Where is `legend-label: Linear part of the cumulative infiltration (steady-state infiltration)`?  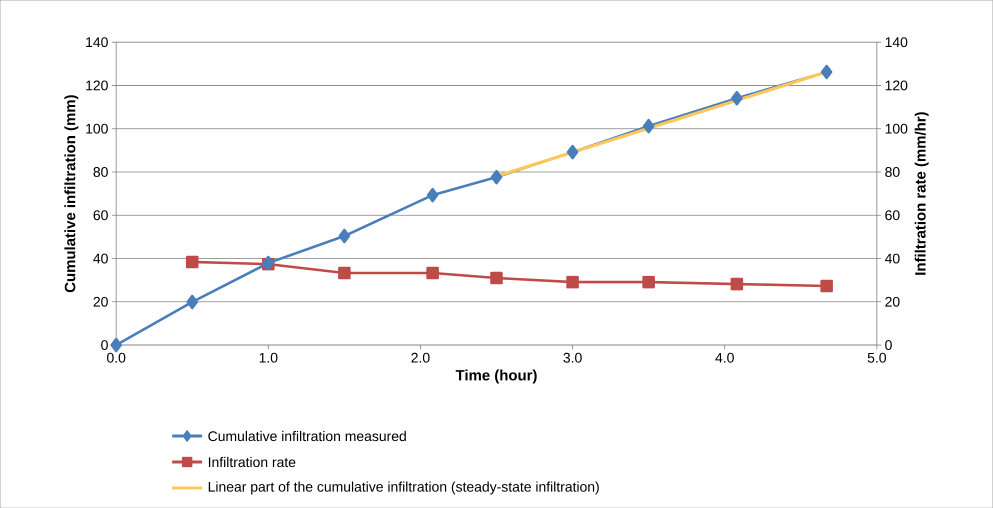 legend-label: Linear part of the cumulative infiltration (steady-state infiltration) is located at coordinates (403, 487).